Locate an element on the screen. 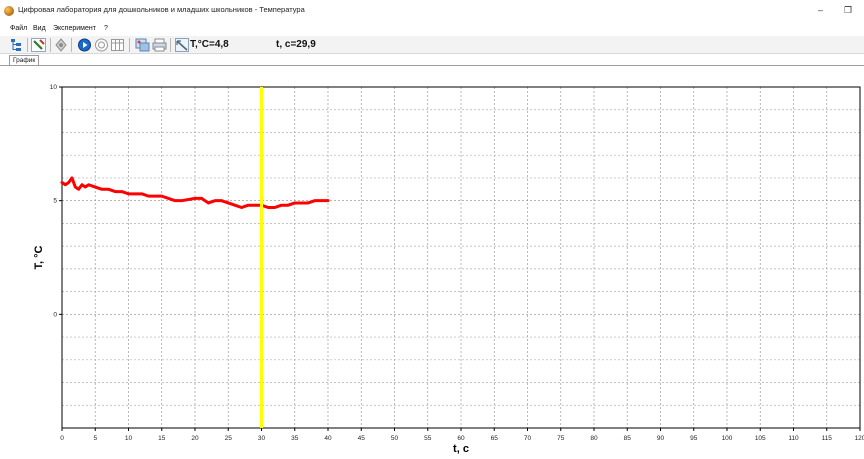 The width and height of the screenshot is (864, 459). menu-file: Файл is located at coordinates (19, 28).